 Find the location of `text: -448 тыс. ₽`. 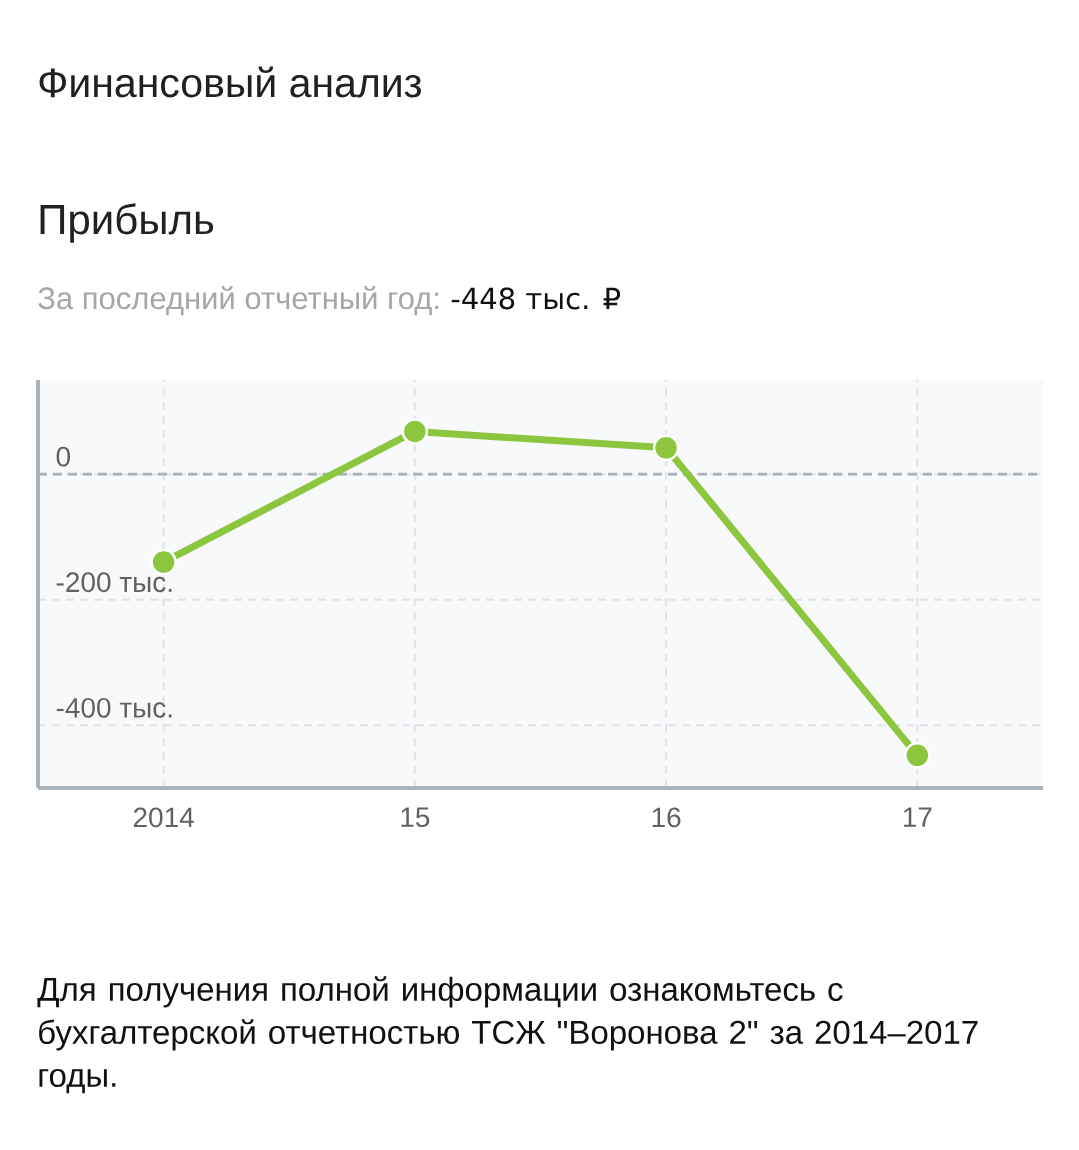

text: -448 тыс. ₽ is located at coordinates (536, 298).